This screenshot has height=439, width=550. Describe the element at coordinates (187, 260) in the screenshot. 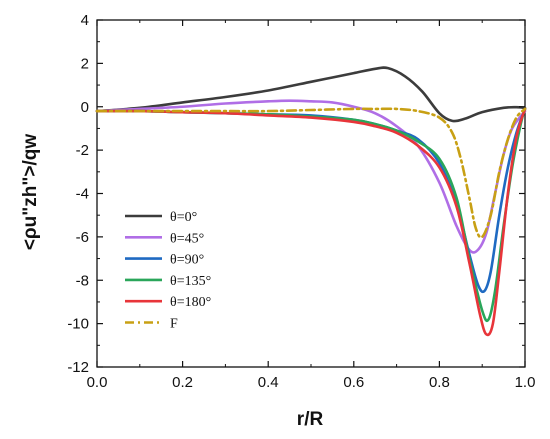

I see `legend-label-2: θ=90°` at that location.